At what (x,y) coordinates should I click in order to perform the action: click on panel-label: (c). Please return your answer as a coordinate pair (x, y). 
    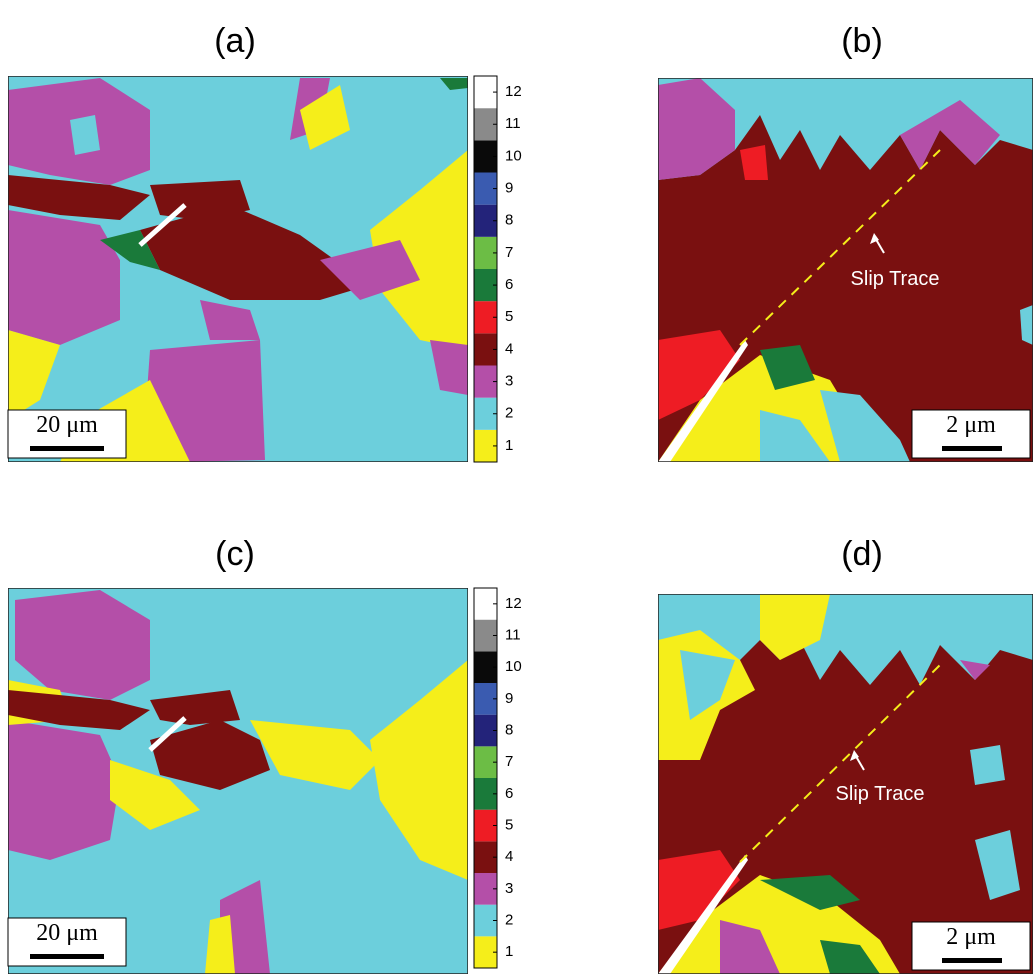
    Looking at the image, I should click on (235, 554).